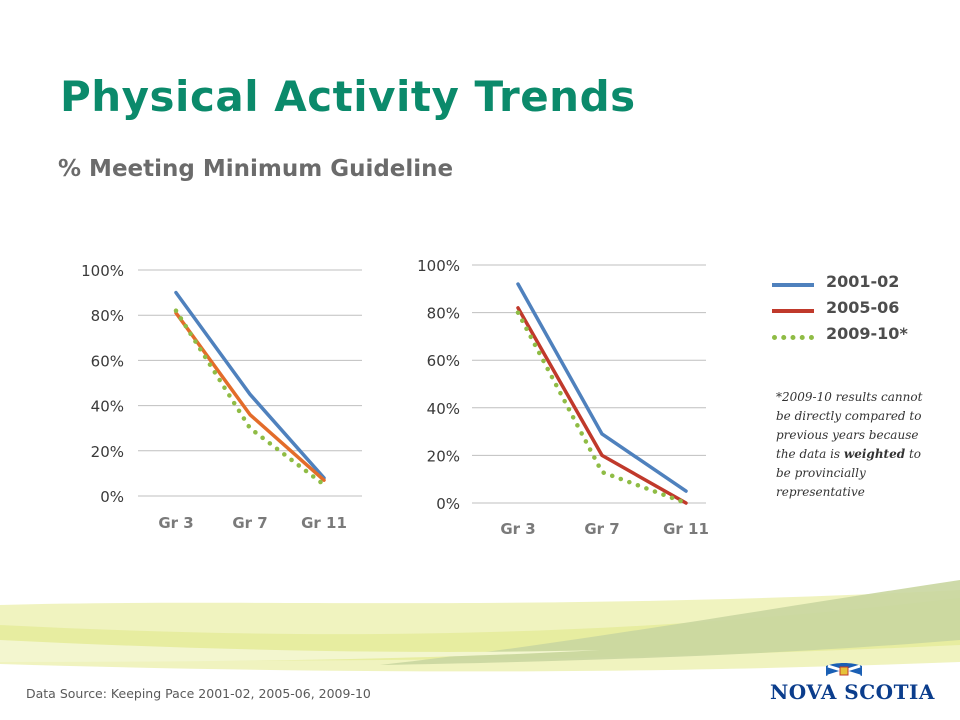 The height and width of the screenshot is (720, 960). I want to click on page-title: Physical Activity Trends, so click(348, 96).